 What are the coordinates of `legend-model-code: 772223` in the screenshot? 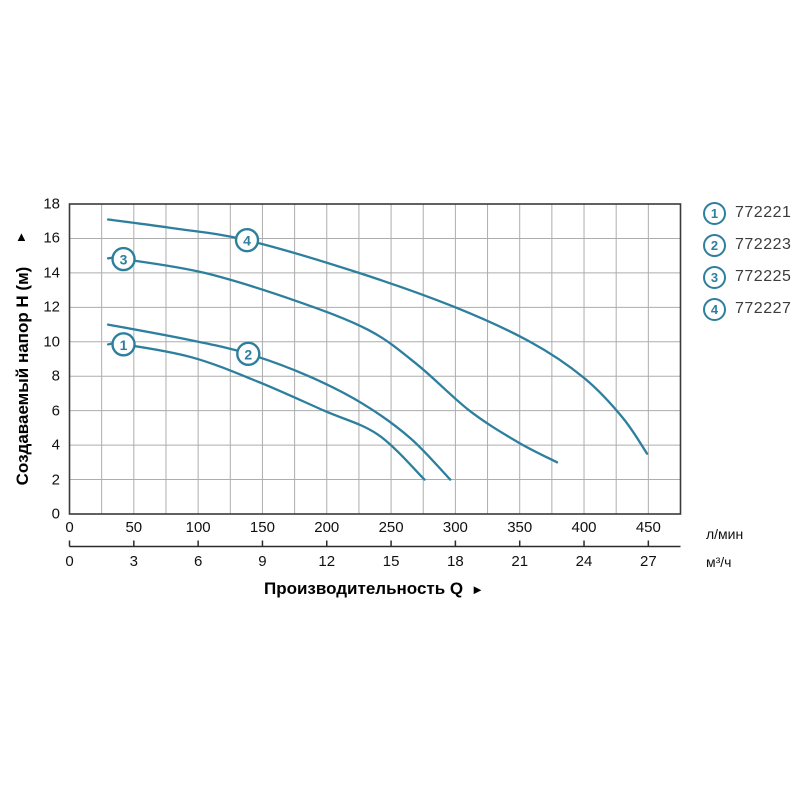 It's located at (763, 244).